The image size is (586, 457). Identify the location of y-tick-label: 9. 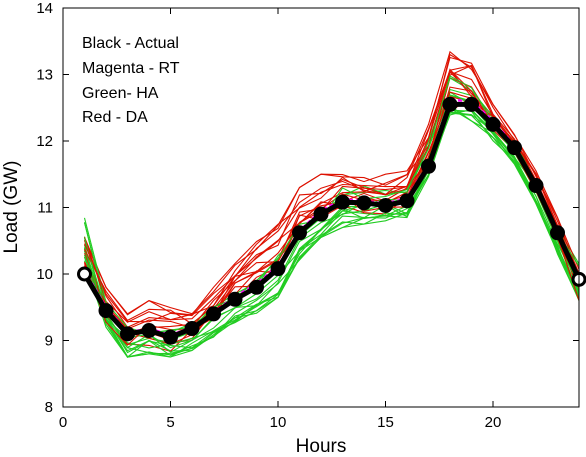
(49, 341).